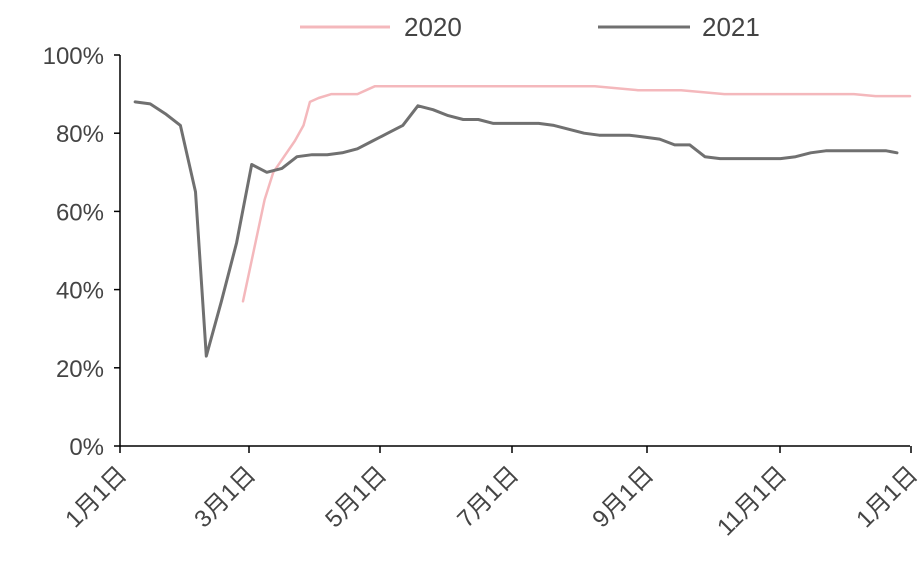 This screenshot has height=572, width=923. Describe the element at coordinates (356, 497) in the screenshot. I see `x-tick-label: 5月1日` at that location.